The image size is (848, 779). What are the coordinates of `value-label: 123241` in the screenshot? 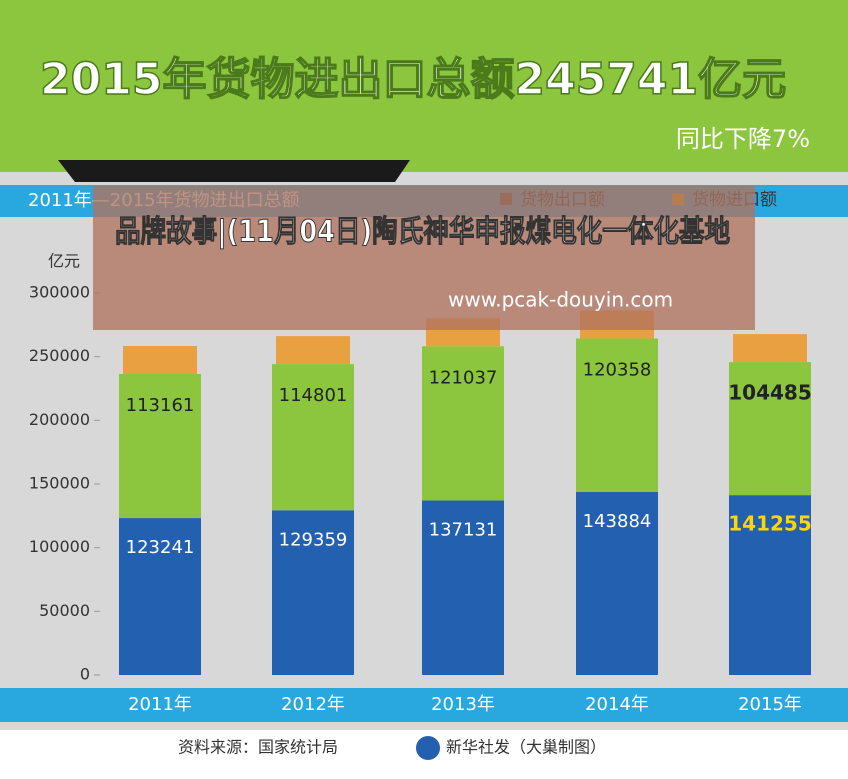 It's located at (160, 547).